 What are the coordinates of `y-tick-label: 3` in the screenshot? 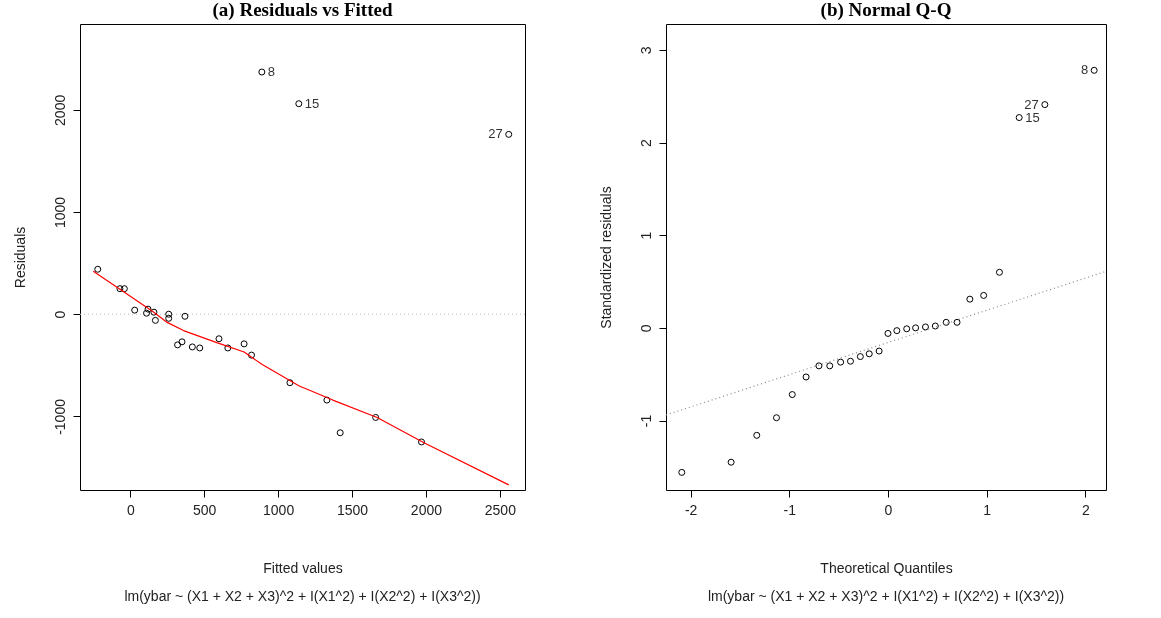 It's located at (645, 50).